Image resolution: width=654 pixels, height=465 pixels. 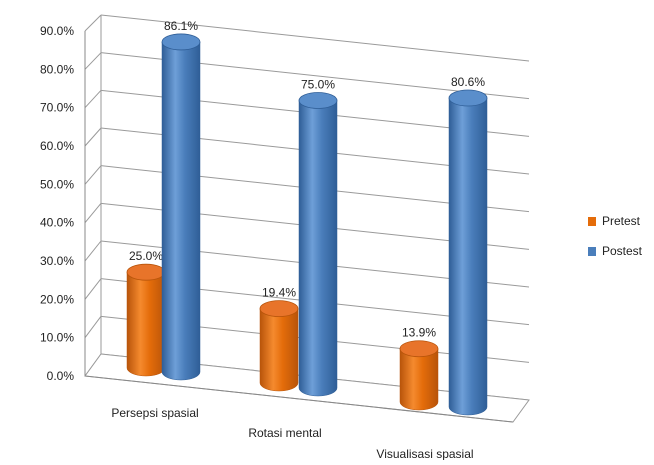 What do you see at coordinates (279, 293) in the screenshot?
I see `data-label: 19.4%` at bounding box center [279, 293].